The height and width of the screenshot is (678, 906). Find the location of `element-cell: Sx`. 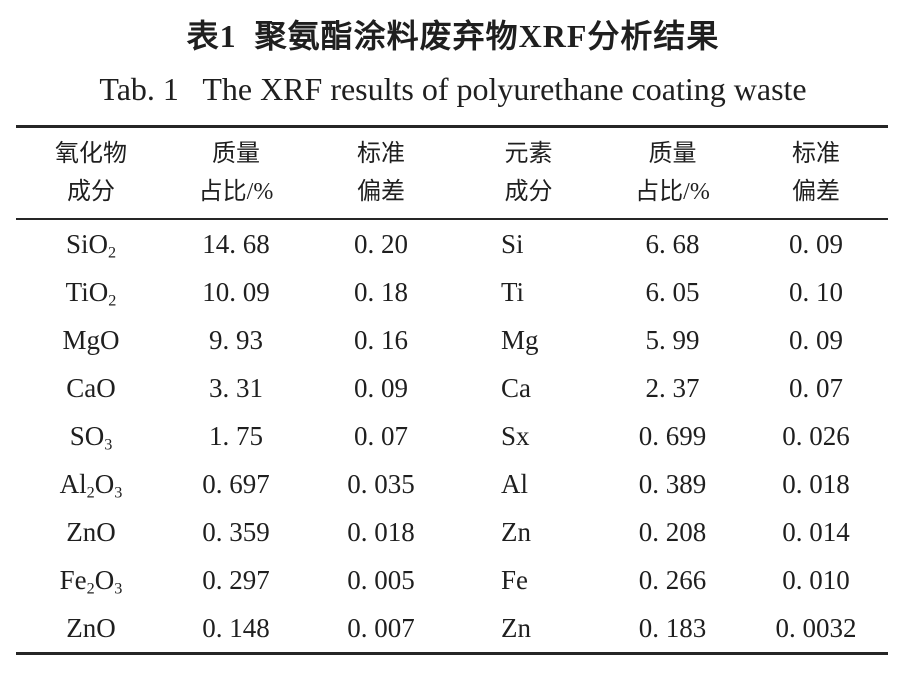

element-cell: Sx is located at coordinates (515, 435).